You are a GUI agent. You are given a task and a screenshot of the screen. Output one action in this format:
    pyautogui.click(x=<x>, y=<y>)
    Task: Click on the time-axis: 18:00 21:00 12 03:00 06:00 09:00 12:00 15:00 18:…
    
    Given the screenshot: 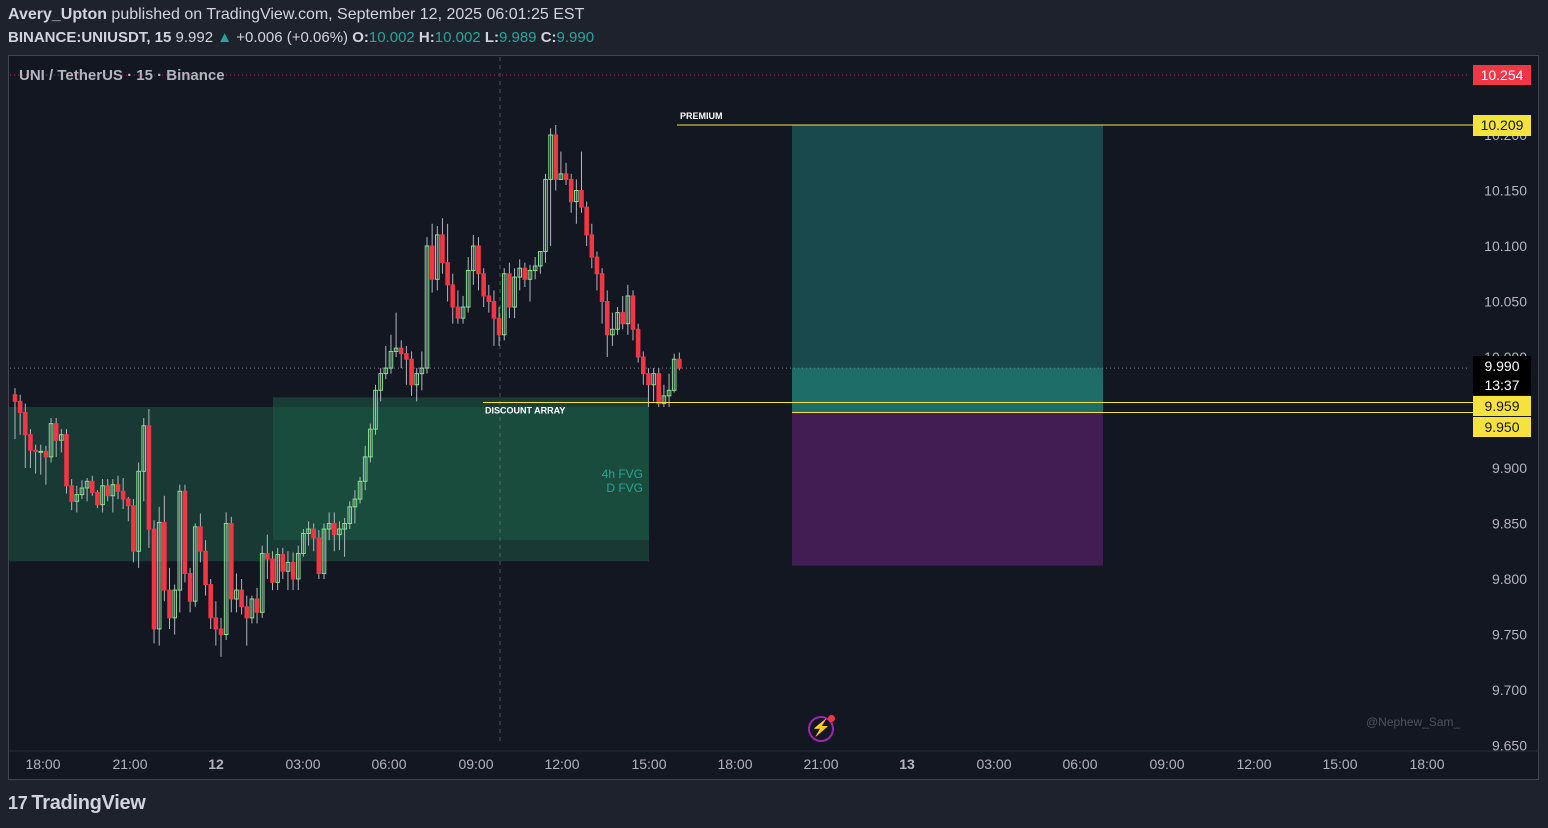 What is the action you would take?
    pyautogui.click(x=774, y=761)
    